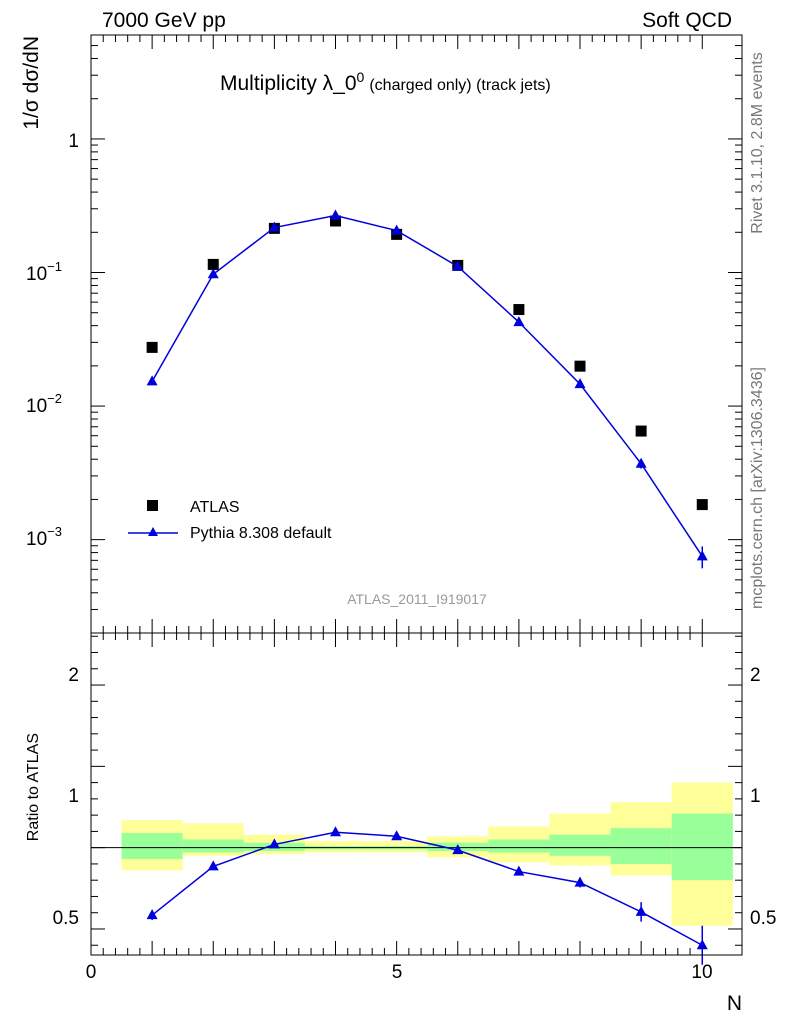 The width and height of the screenshot is (786, 1024). I want to click on main-title-suffix: (charged only) (track jets), so click(459, 85).